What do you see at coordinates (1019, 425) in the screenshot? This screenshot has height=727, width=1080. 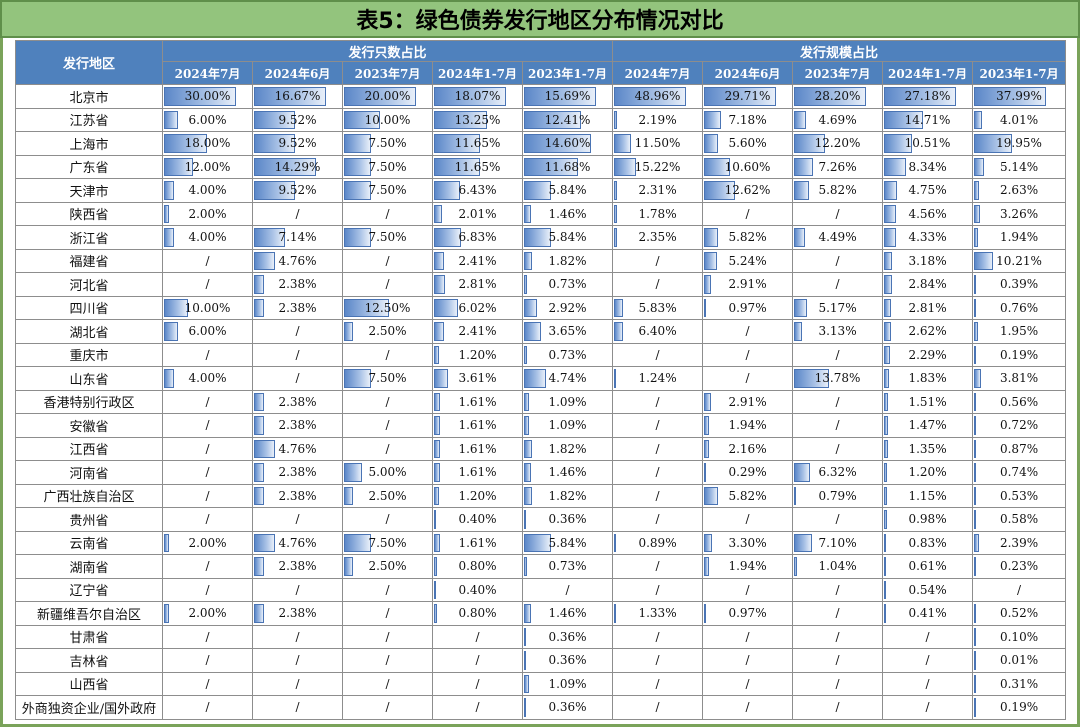 I see `value-cell: 0.72%` at bounding box center [1019, 425].